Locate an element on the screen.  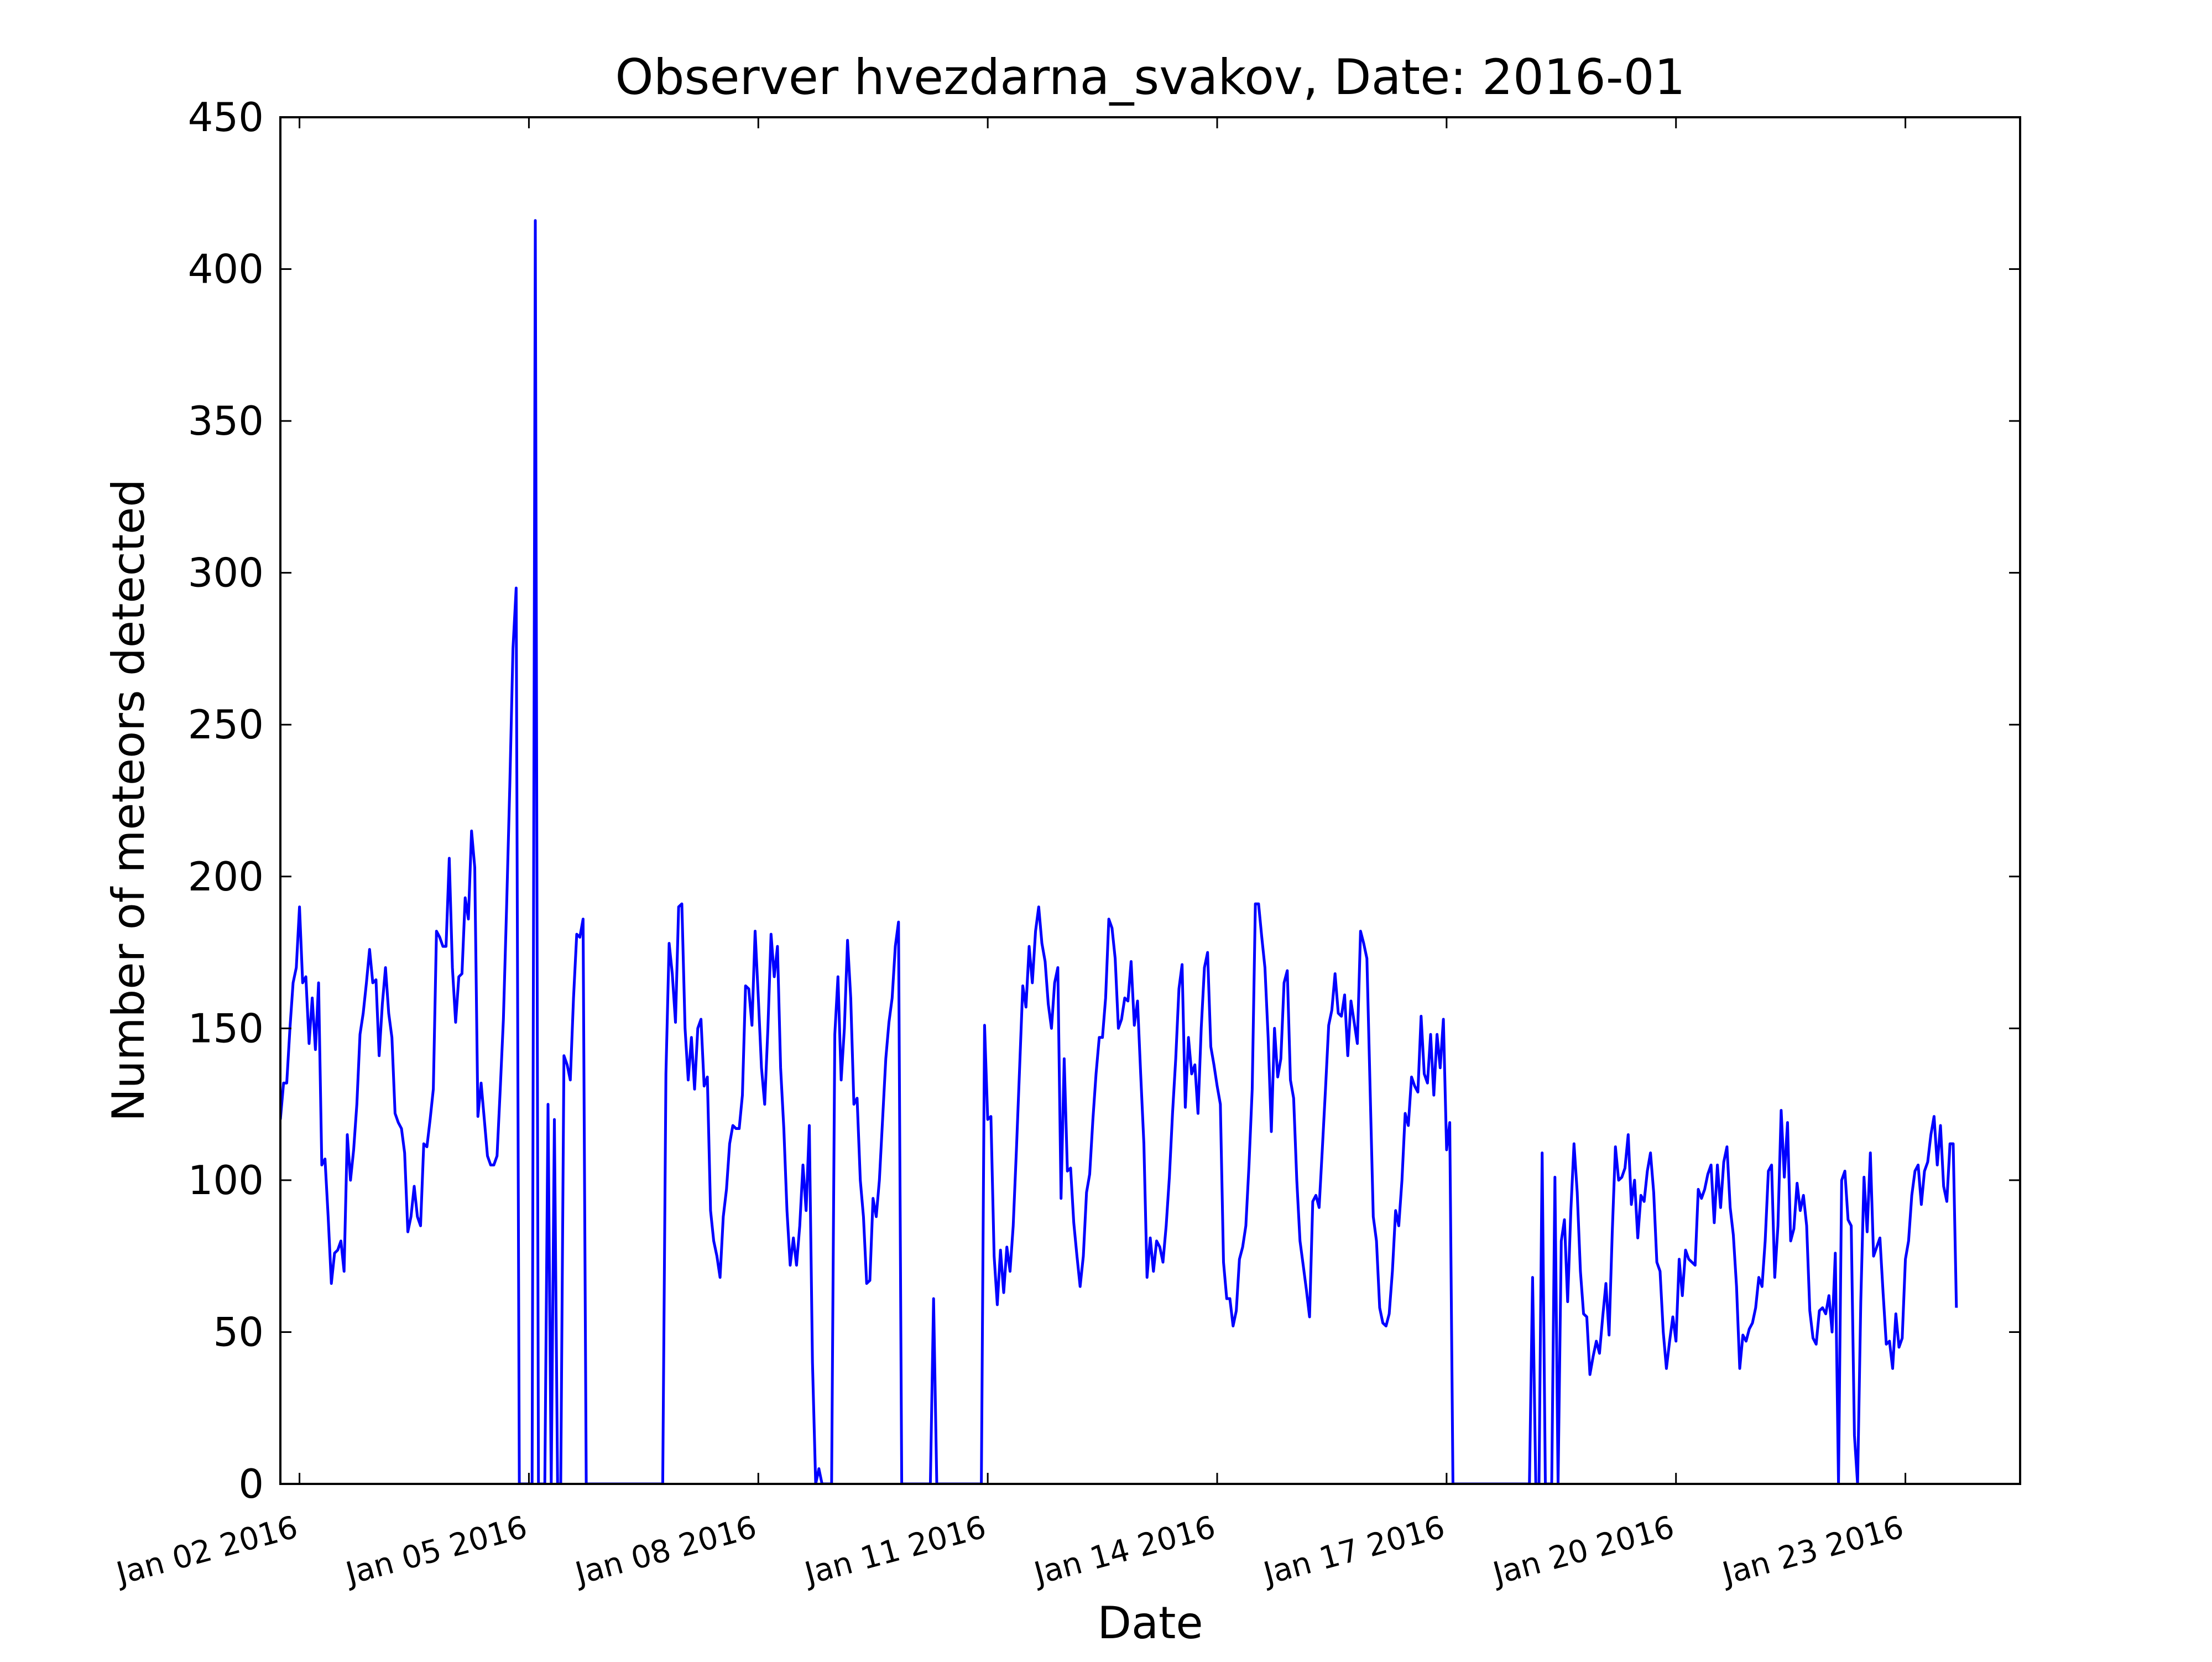
y-tick-label: 0 is located at coordinates (251, 1484).